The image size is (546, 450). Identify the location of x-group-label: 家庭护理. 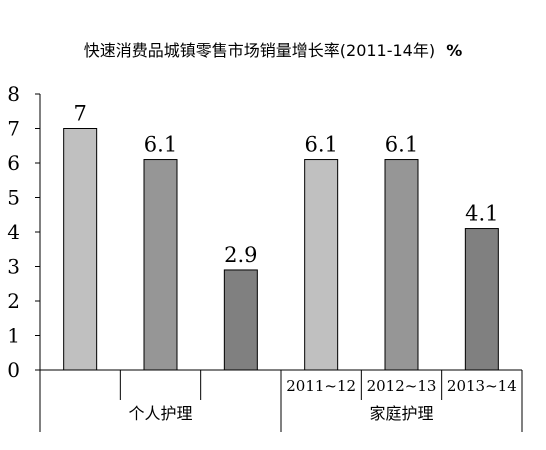
(401, 413).